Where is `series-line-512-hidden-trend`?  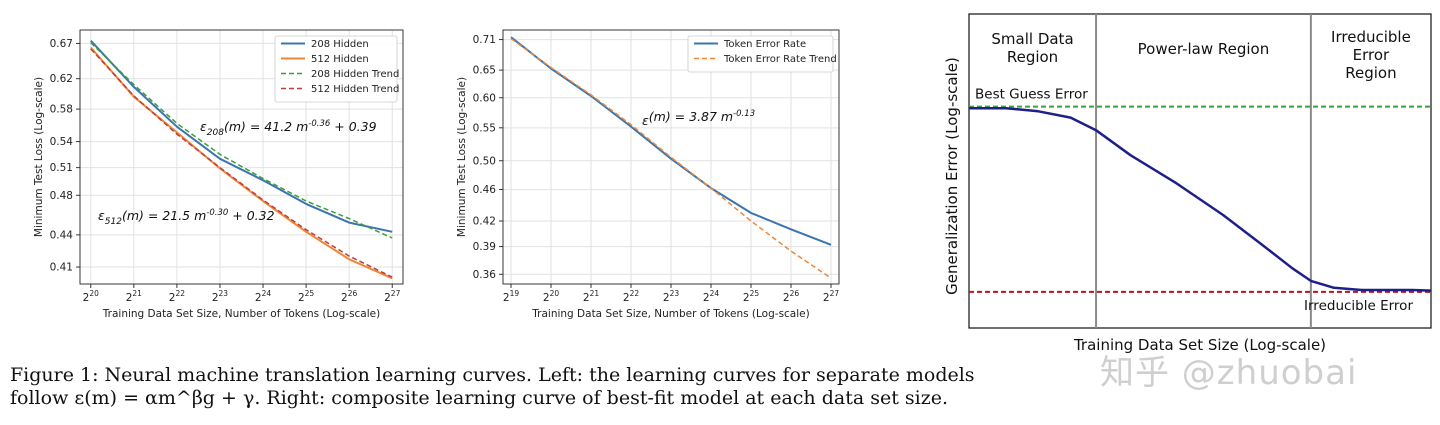 series-line-512-hidden-trend is located at coordinates (241, 163).